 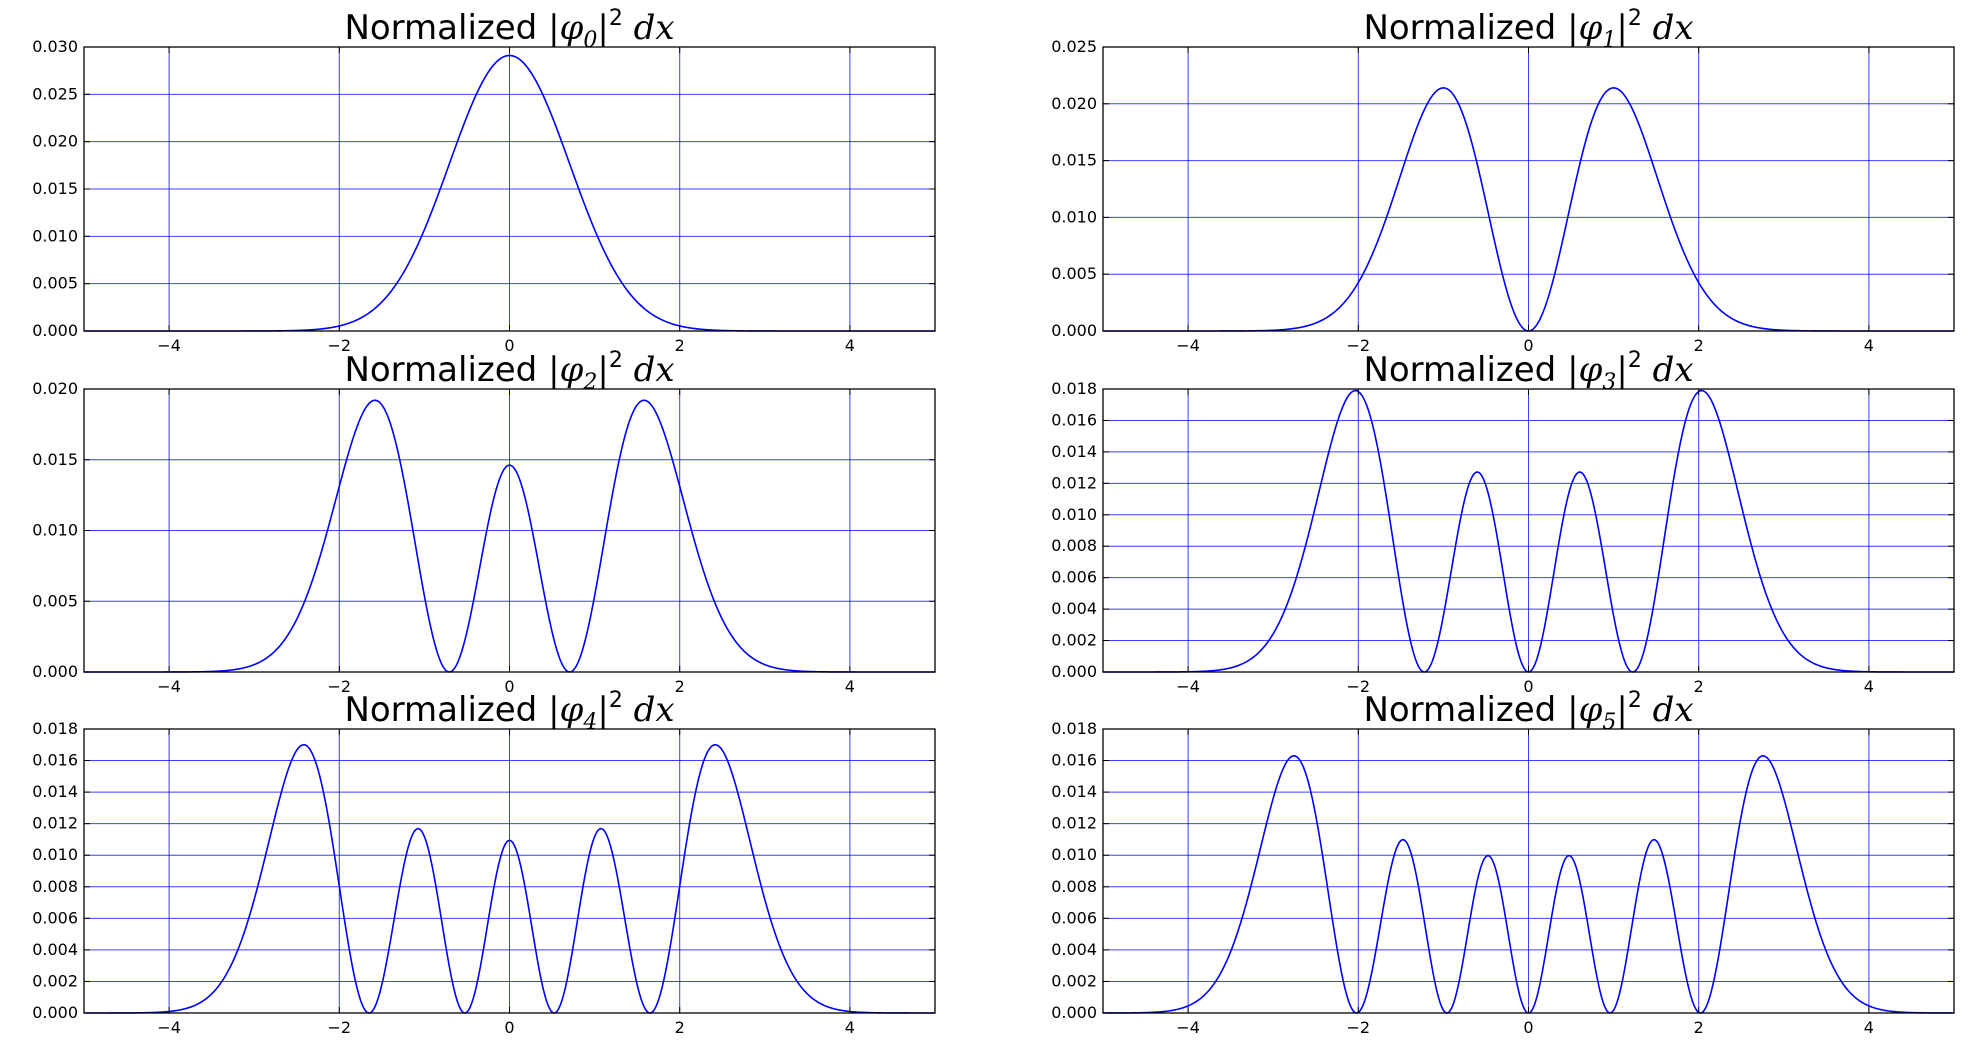 I want to click on panel-title: Normalized |φ3|2 dx, so click(x=1528, y=371).